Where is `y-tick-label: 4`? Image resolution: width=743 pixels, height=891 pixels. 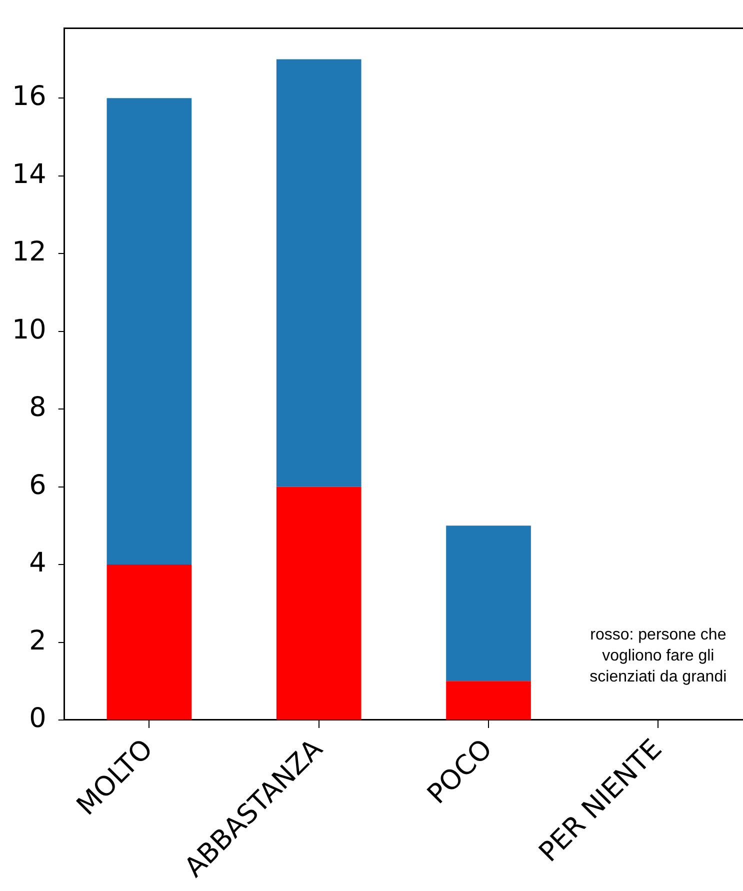 y-tick-label: 4 is located at coordinates (37, 563).